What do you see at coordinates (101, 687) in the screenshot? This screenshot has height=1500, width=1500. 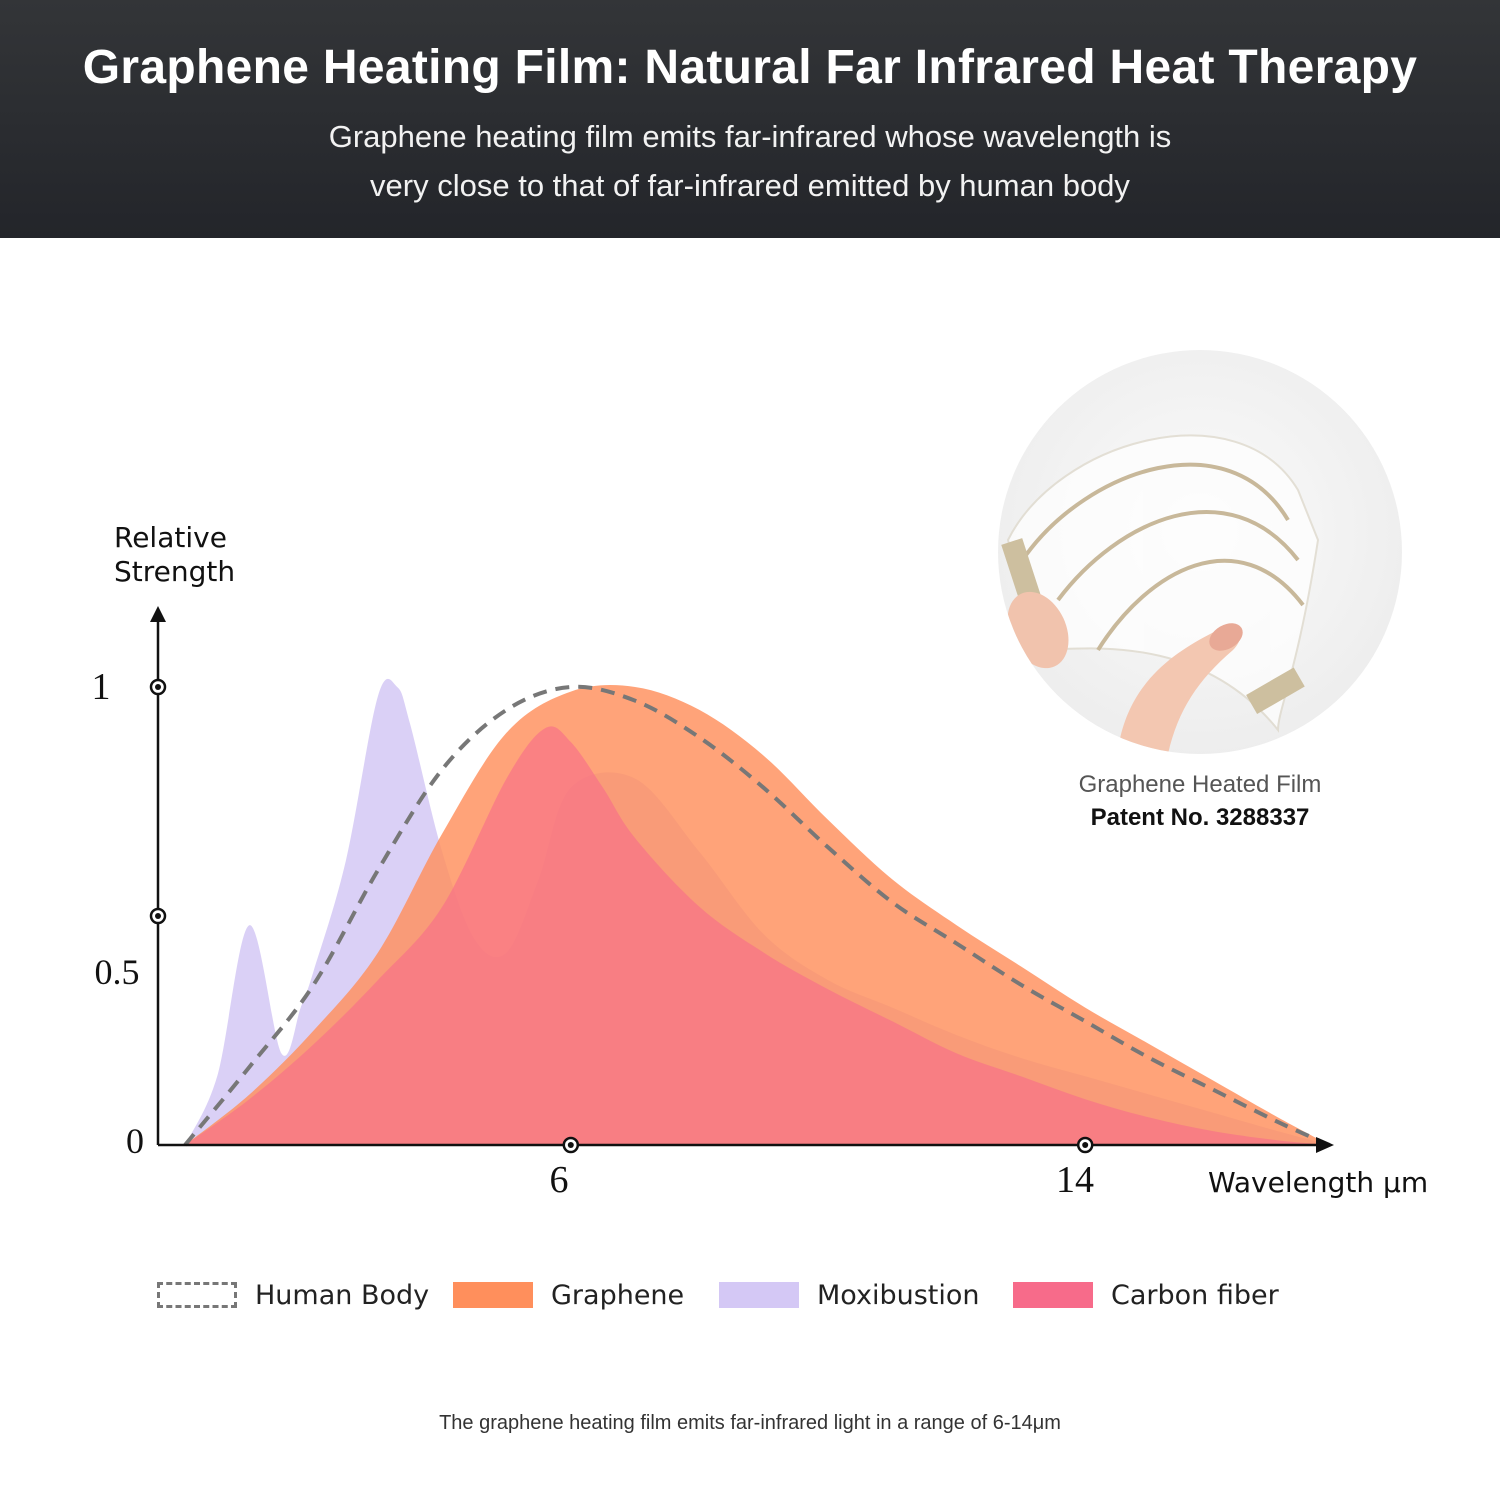 I see `y-tick-label-1: 1` at bounding box center [101, 687].